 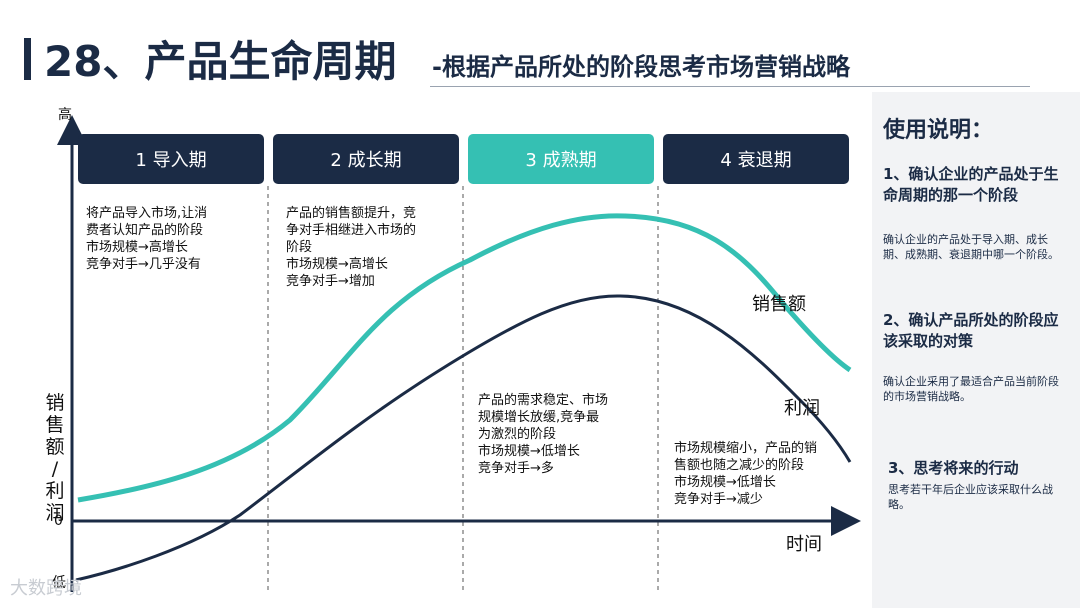 I want to click on page-subtitle: -根据产品所处的阶段思考市场营销战略, so click(x=641, y=67).